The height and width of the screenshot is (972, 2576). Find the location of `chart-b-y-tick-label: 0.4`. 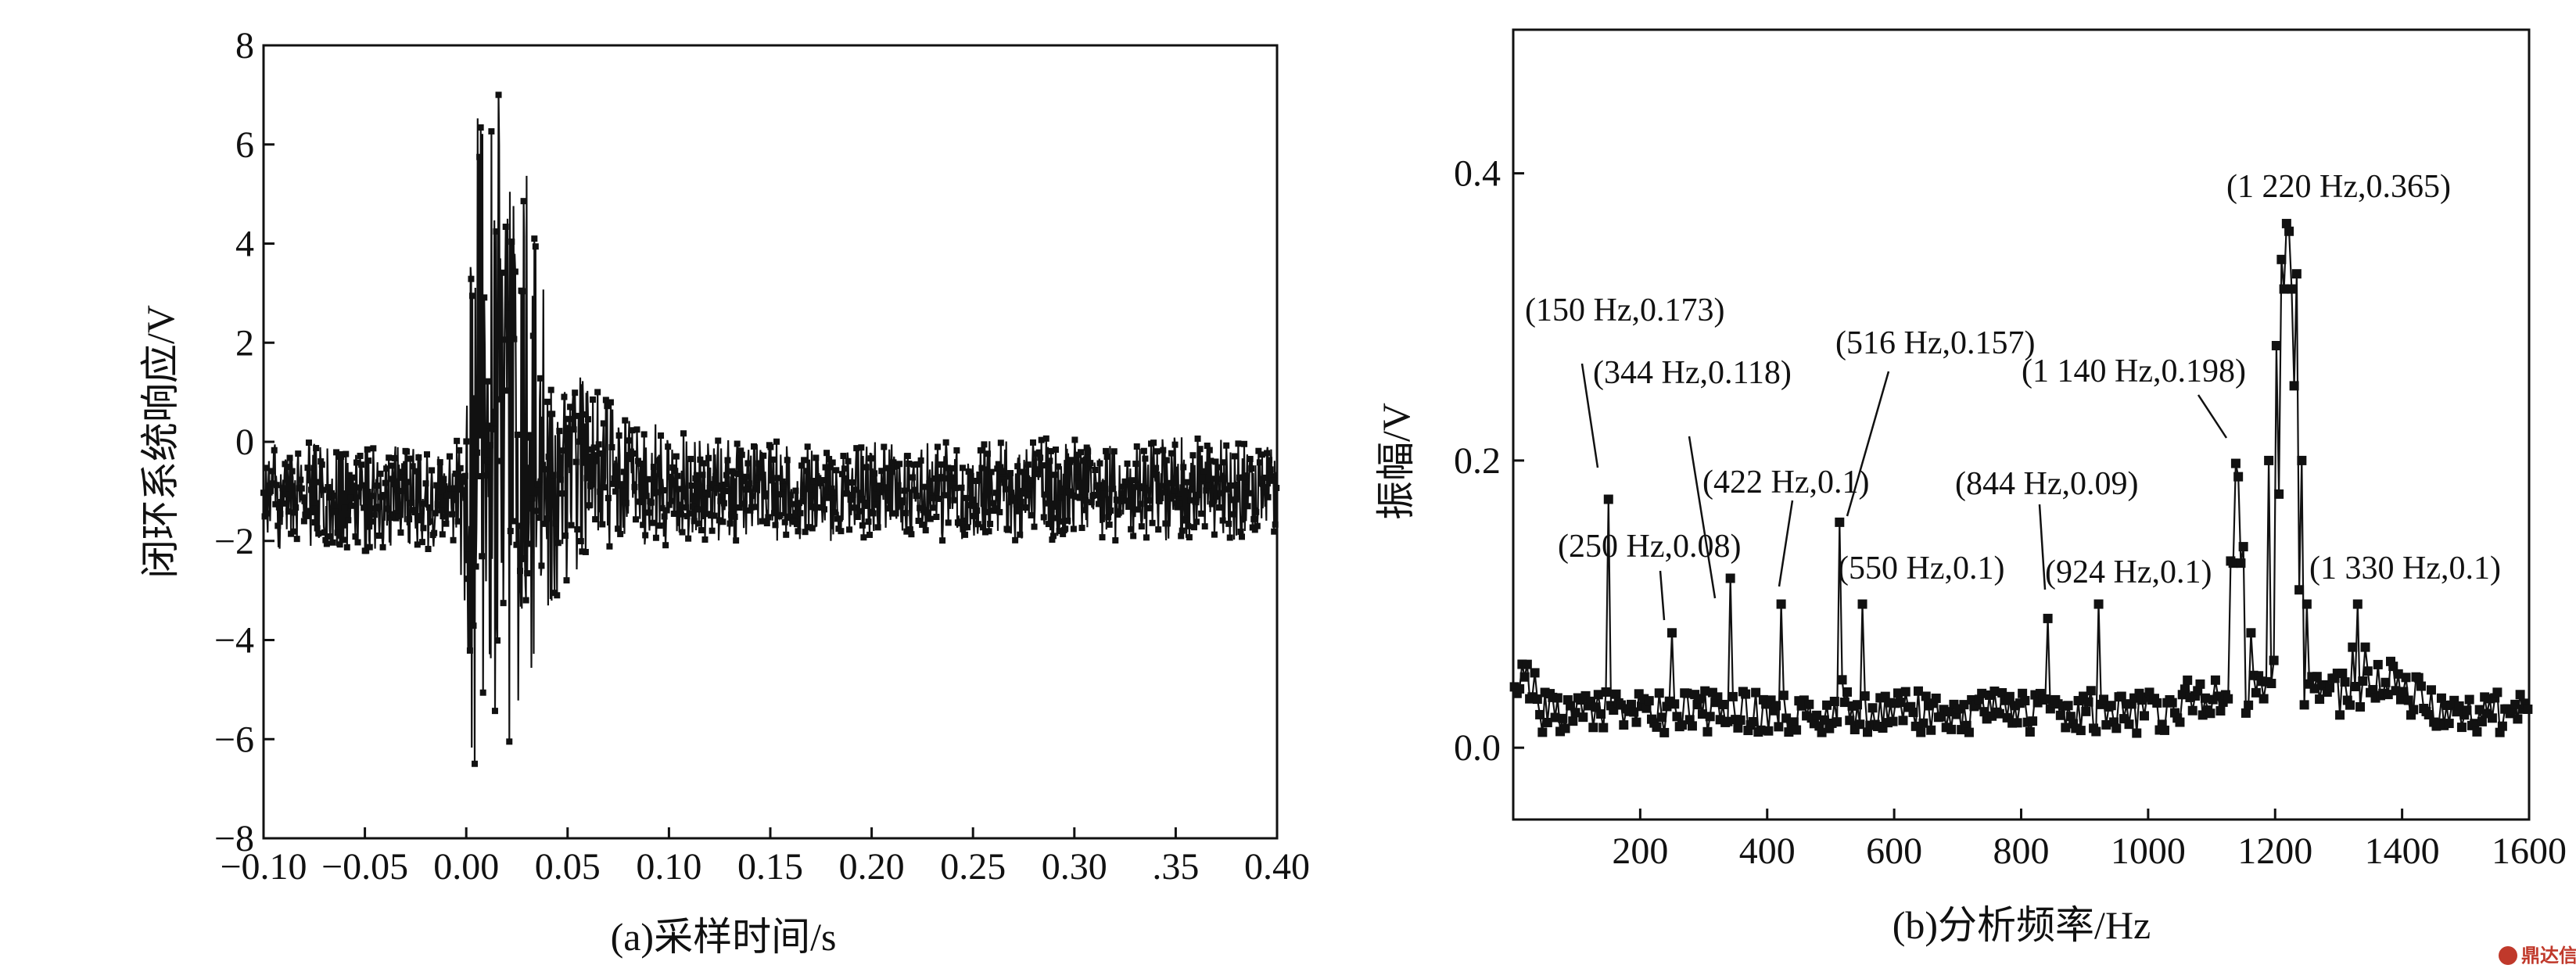

chart-b-y-tick-label: 0.4 is located at coordinates (1477, 174).